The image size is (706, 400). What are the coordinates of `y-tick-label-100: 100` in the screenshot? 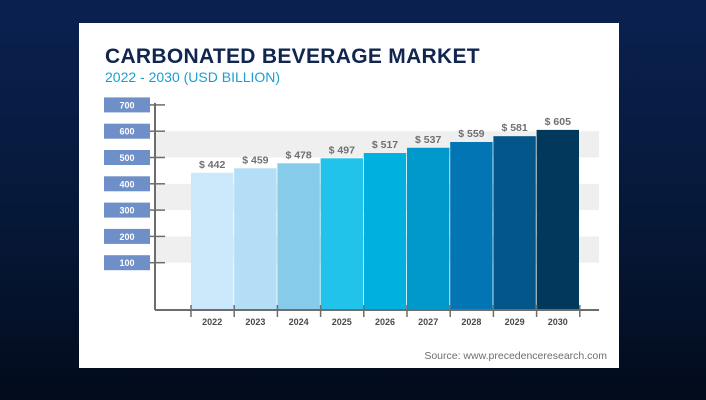 It's located at (126, 263).